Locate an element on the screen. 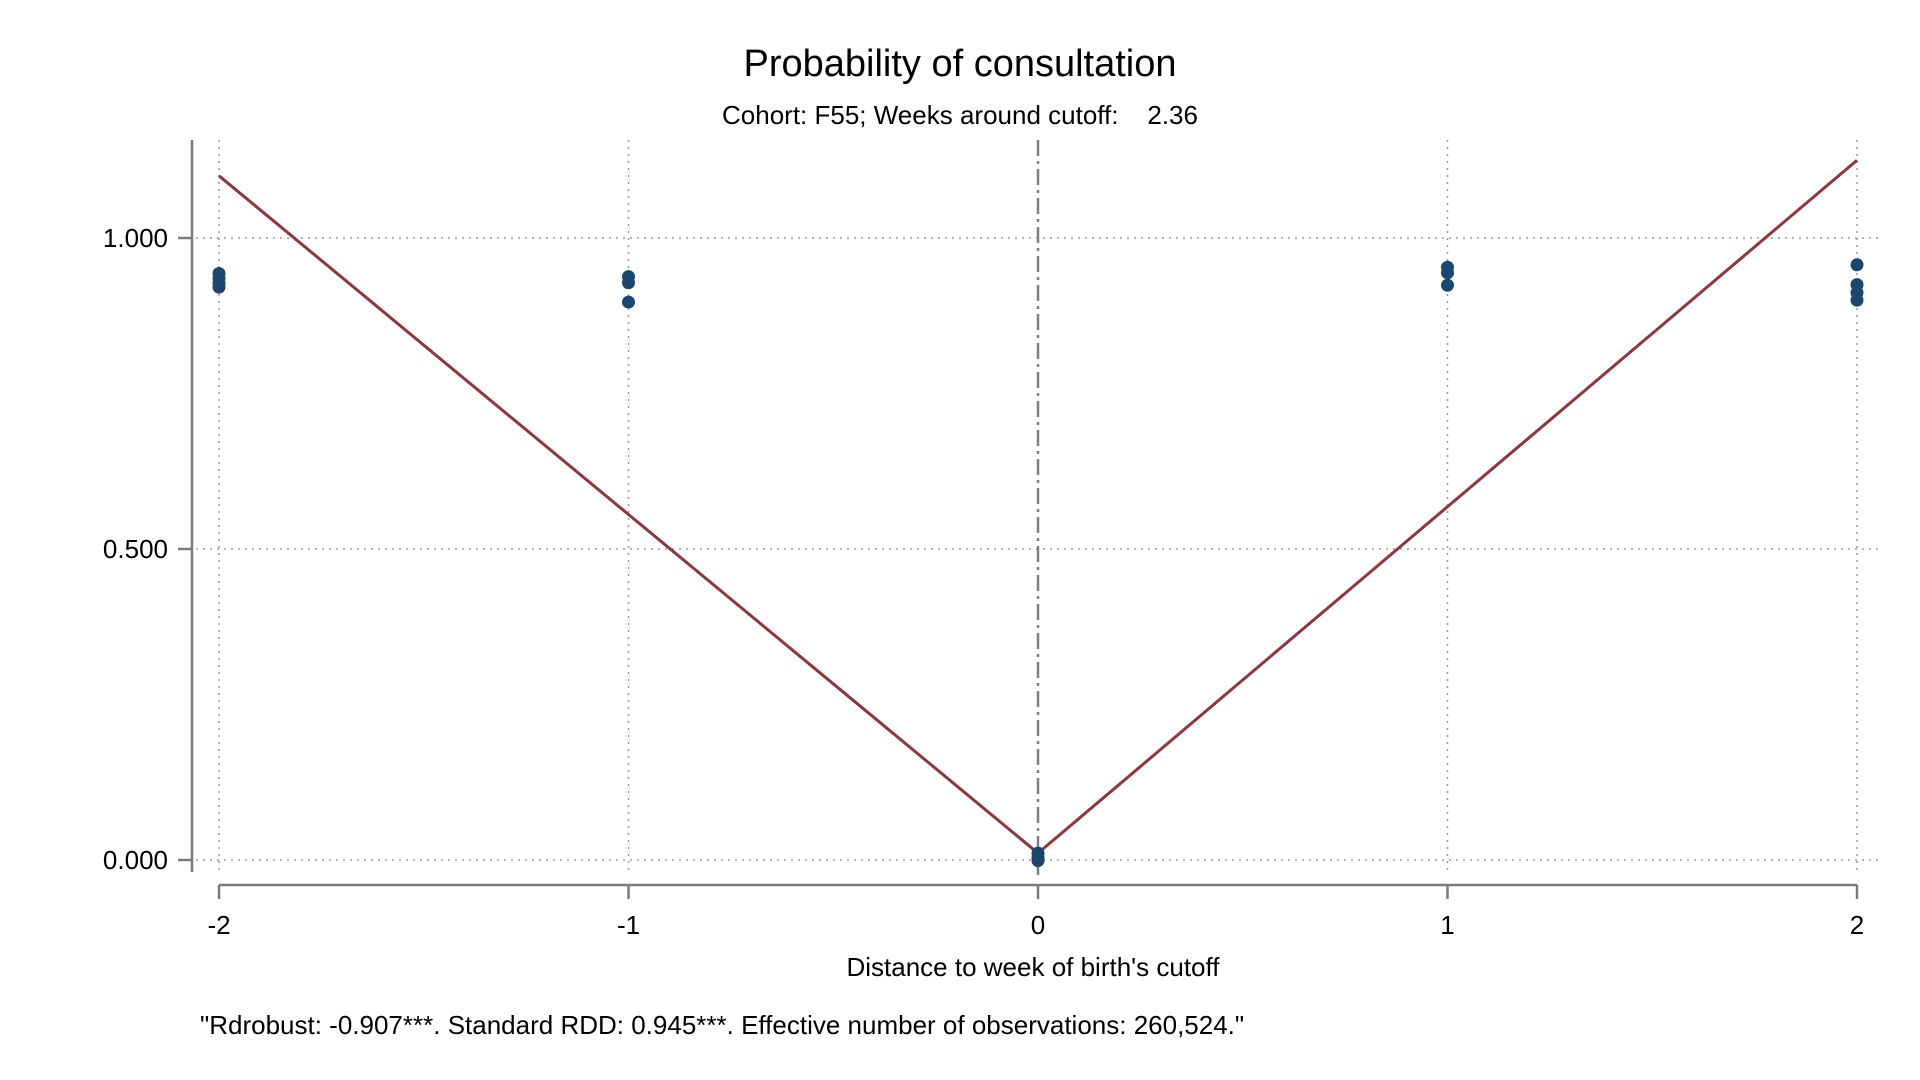 This screenshot has width=1920, height=1080. y-tick-label: 1.000 is located at coordinates (135, 238).